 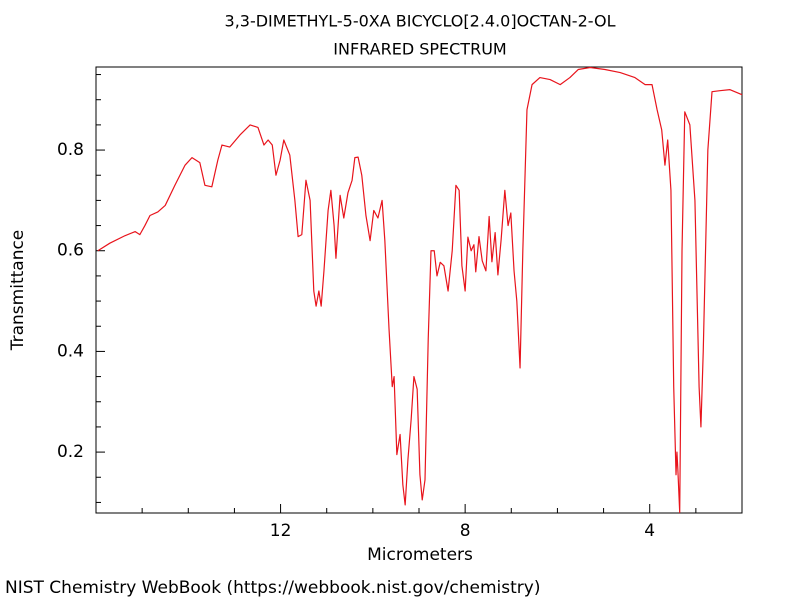 I want to click on x-tick-label: 12, so click(x=281, y=531).